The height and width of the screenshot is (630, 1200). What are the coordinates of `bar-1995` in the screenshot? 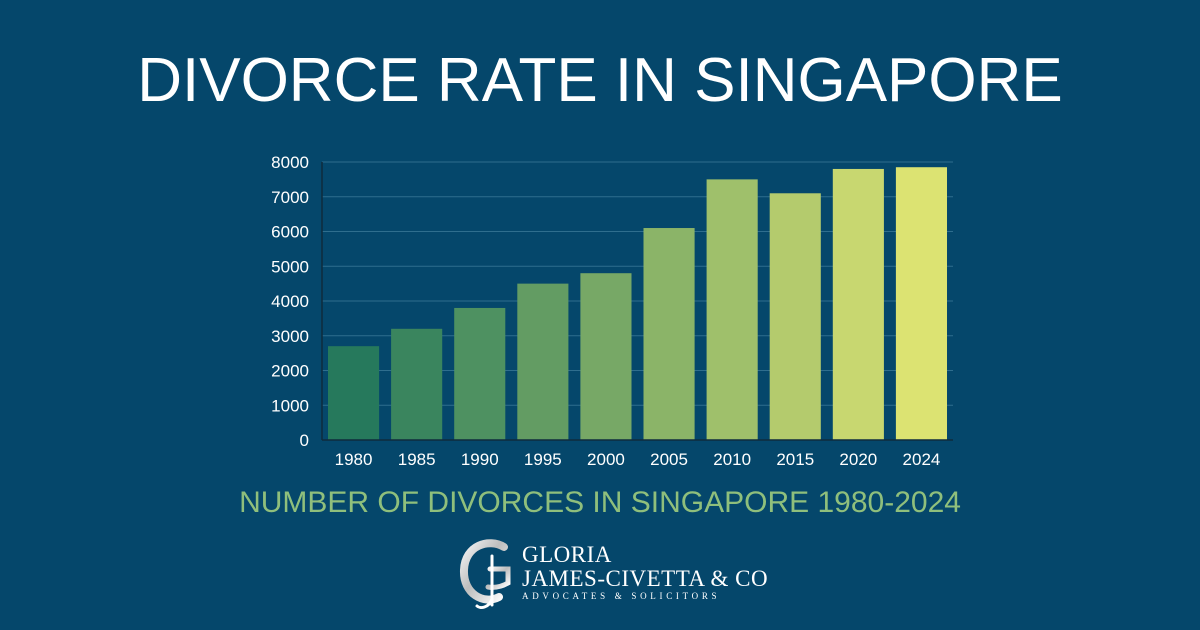 It's located at (543, 361).